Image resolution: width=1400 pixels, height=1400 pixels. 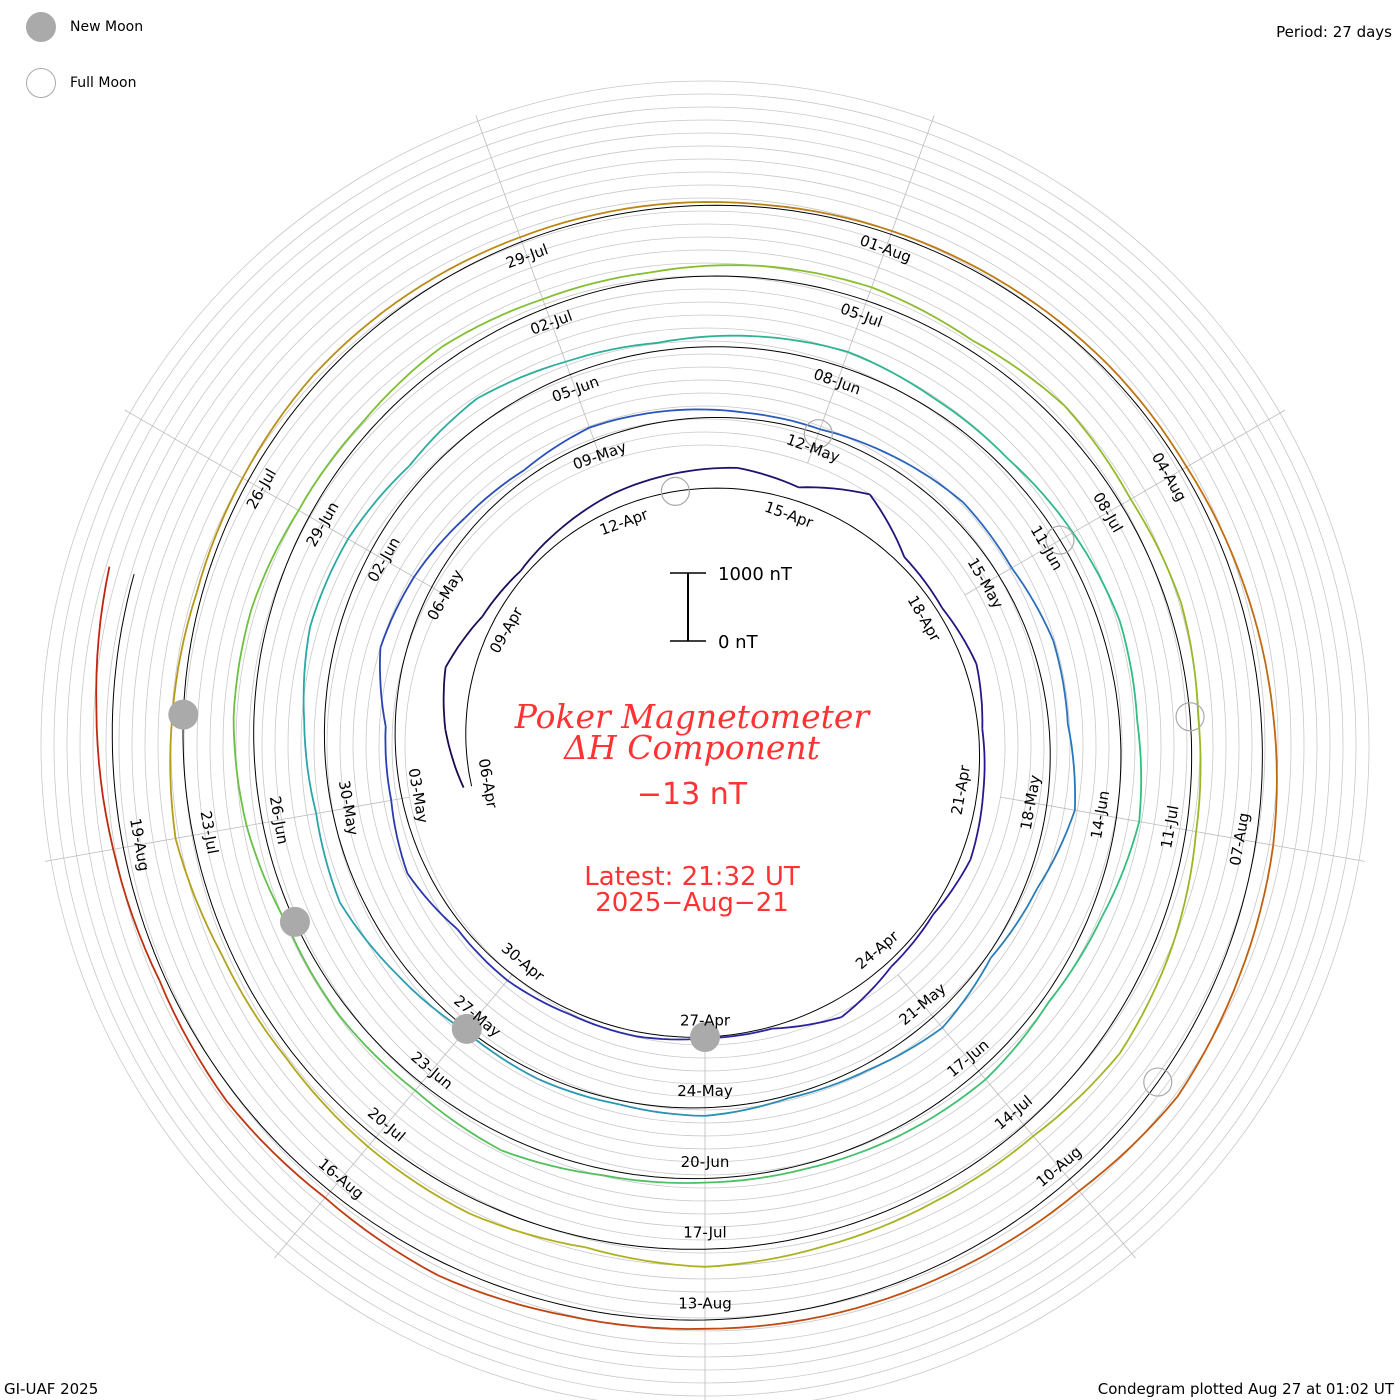 What do you see at coordinates (691, 747) in the screenshot?
I see `chart-subtitle: ΔH Component` at bounding box center [691, 747].